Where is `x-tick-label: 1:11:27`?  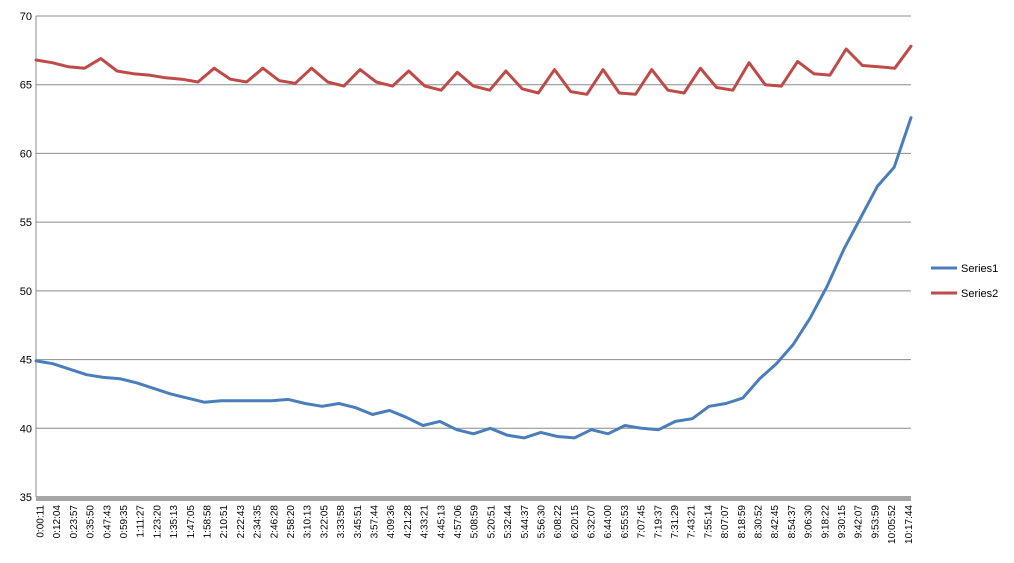 x-tick-label: 1:11:27 is located at coordinates (141, 521).